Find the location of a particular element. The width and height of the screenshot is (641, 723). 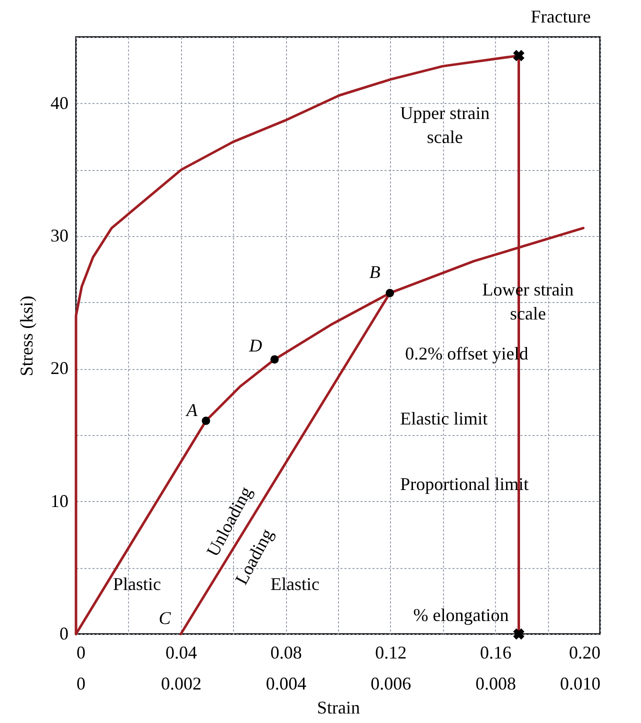

annotation: B is located at coordinates (374, 272).